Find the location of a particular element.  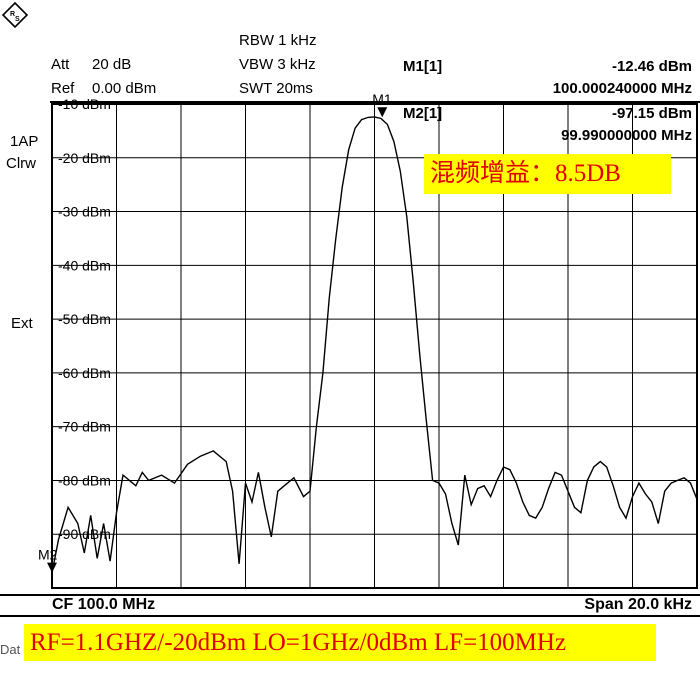

ext-reference-indicator: Ext is located at coordinates (22, 323).